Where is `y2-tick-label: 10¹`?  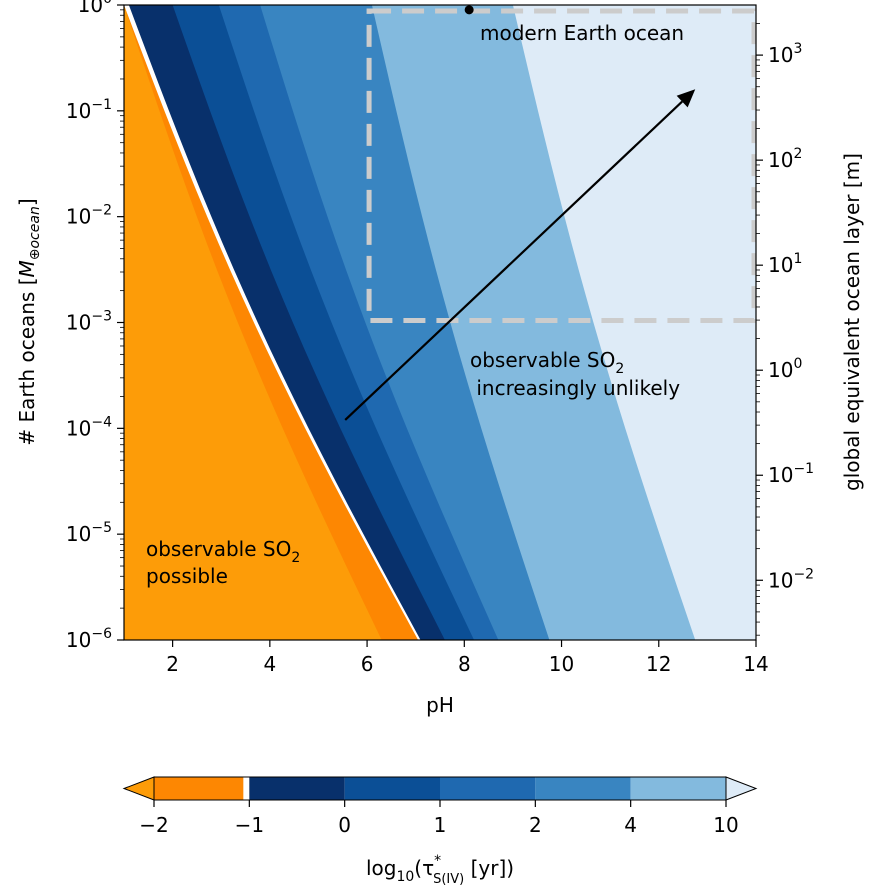 y2-tick-label: 10¹ is located at coordinates (785, 264).